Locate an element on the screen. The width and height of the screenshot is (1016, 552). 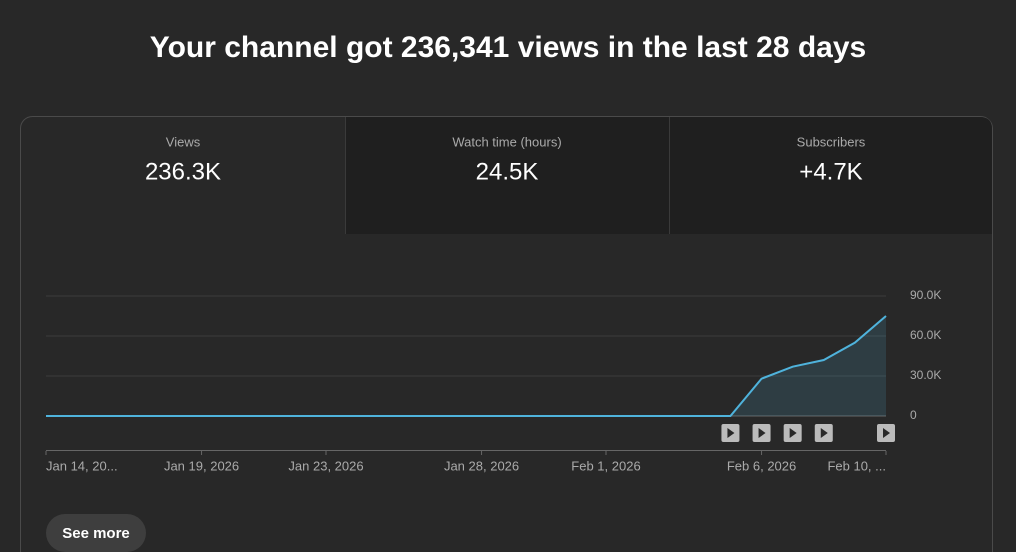
tab-value: 236.3K is located at coordinates (183, 171).